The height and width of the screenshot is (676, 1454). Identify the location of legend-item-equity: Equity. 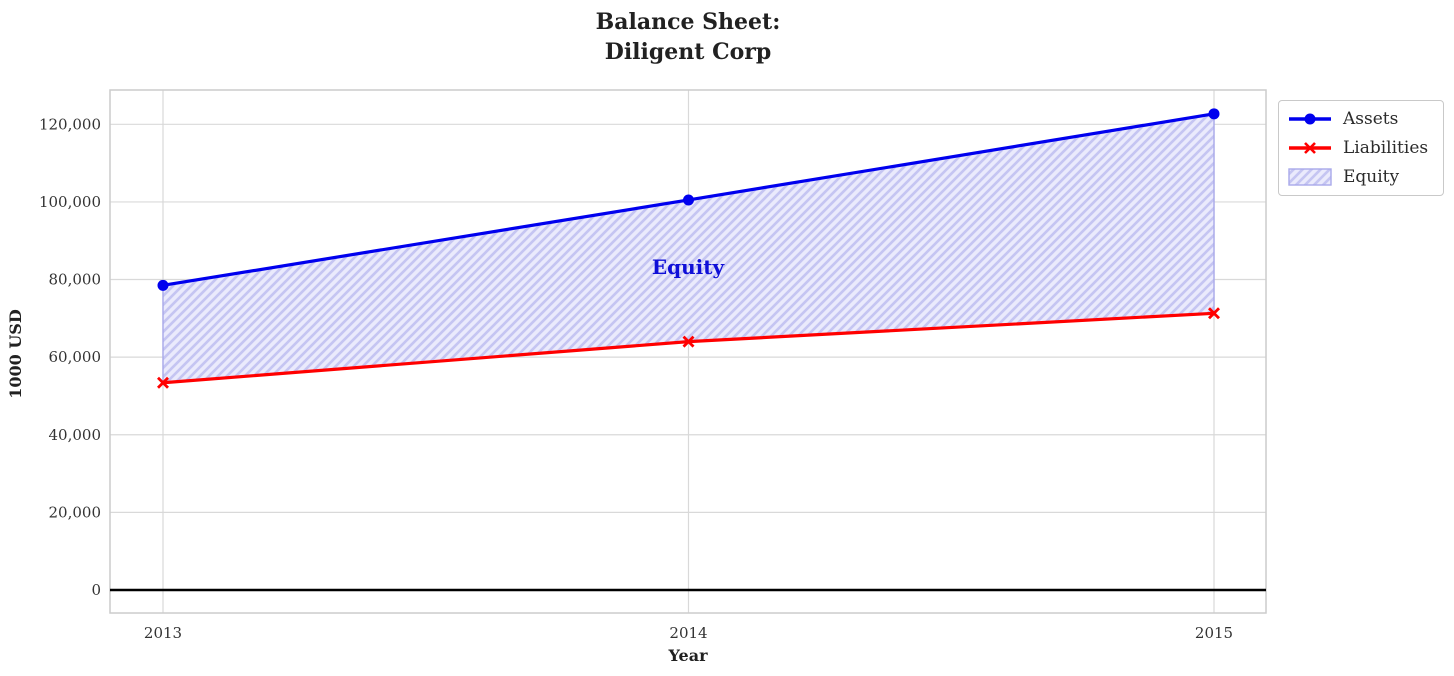
(1360, 177).